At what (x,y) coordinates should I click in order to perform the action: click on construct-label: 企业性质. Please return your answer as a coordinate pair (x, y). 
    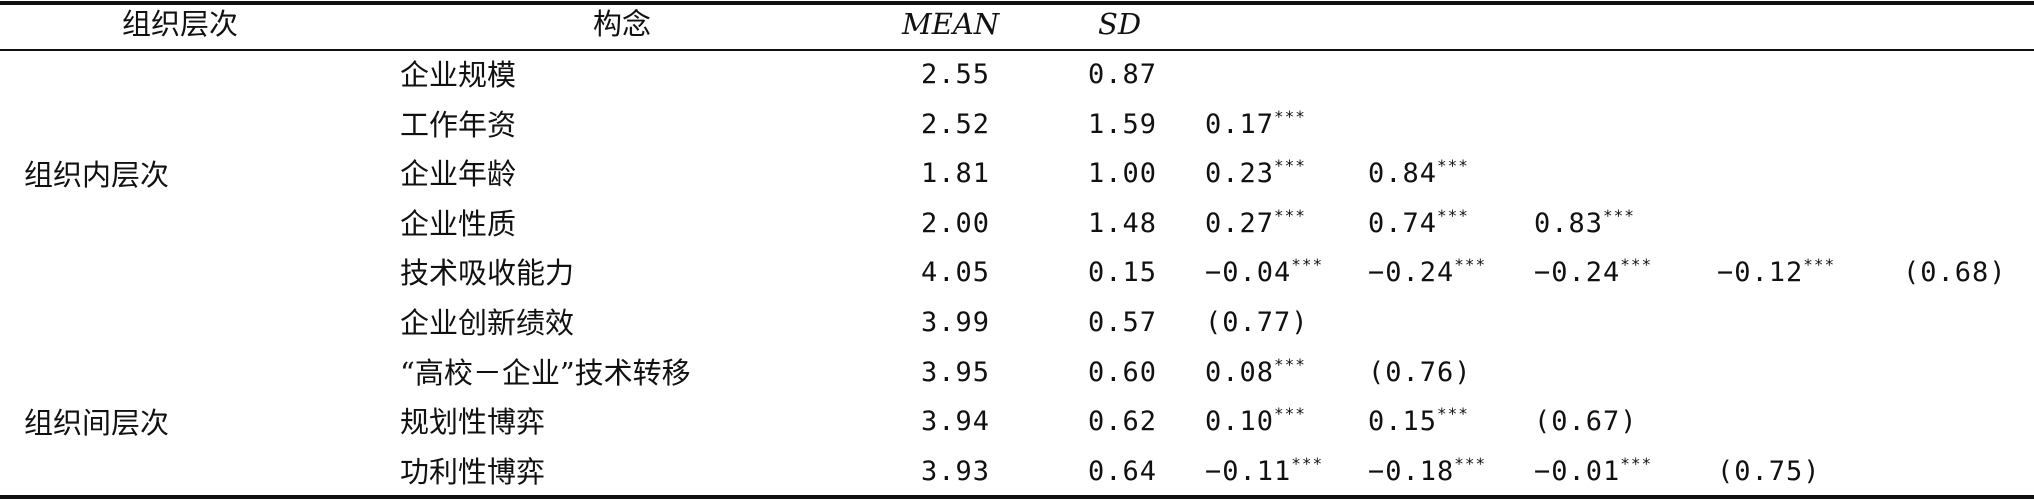
    Looking at the image, I should click on (458, 224).